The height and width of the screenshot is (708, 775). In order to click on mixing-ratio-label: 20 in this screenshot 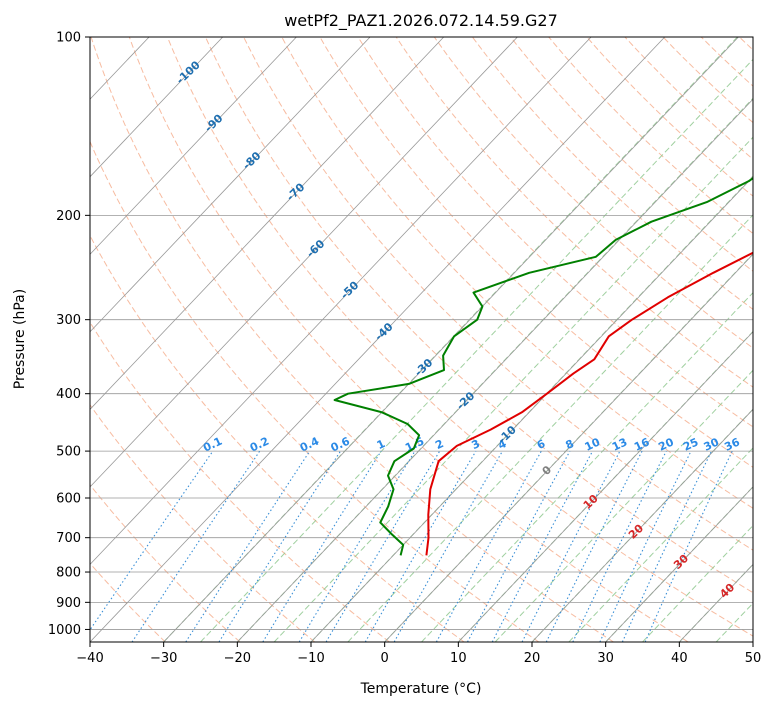, I will do `click(666, 444)`.